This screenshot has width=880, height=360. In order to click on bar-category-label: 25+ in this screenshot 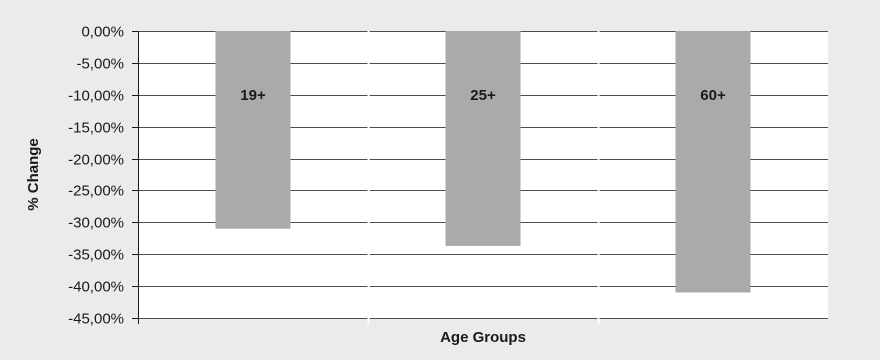, I will do `click(483, 95)`.